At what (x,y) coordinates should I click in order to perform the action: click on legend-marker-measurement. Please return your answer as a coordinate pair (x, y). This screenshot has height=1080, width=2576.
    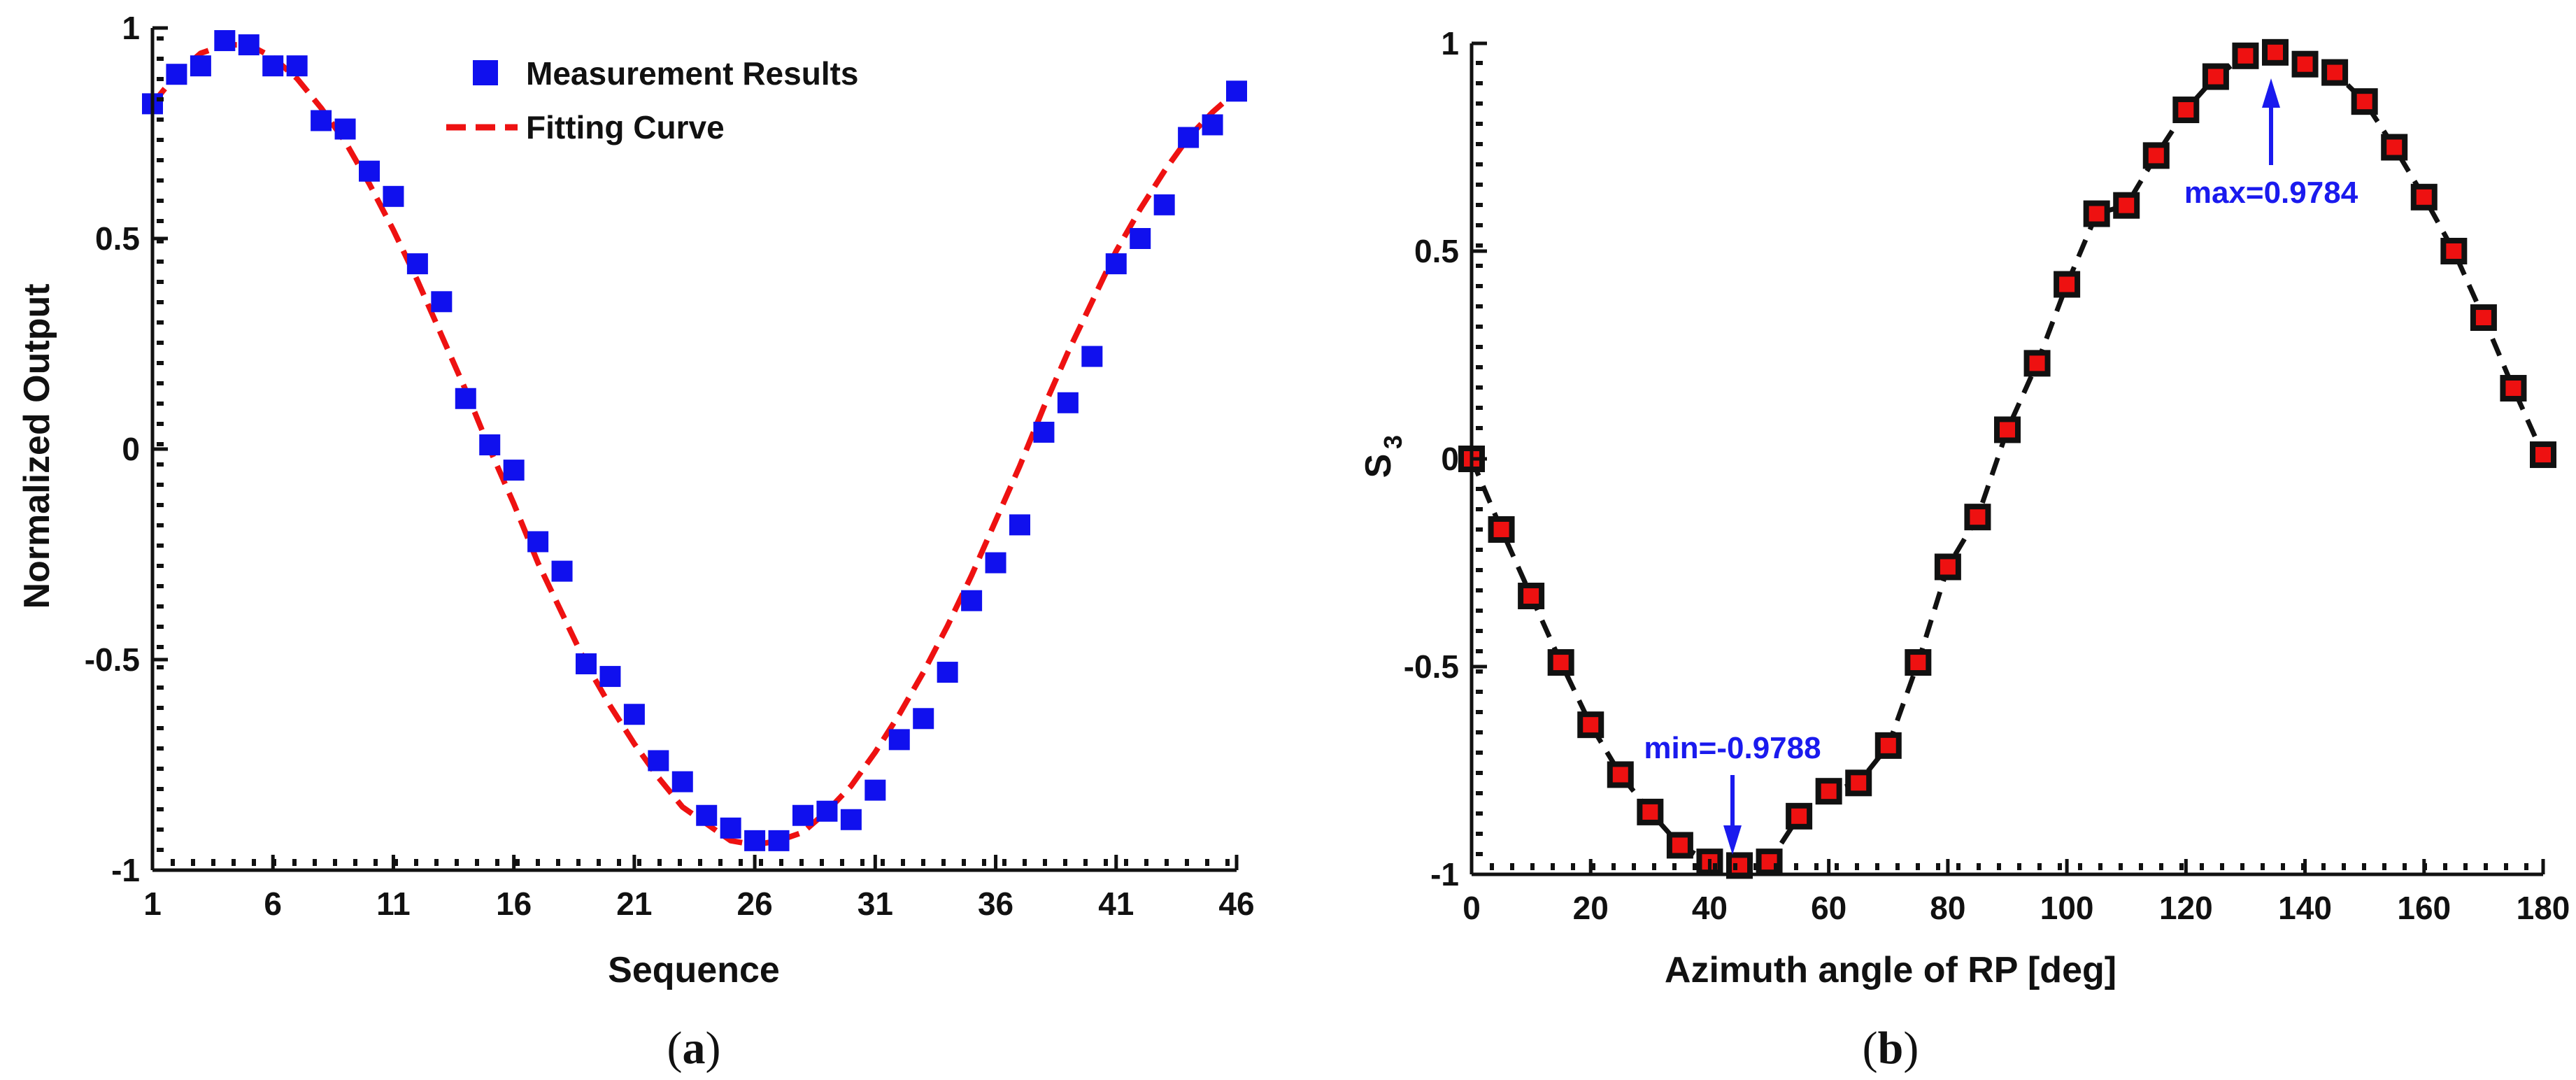
    Looking at the image, I should click on (485, 72).